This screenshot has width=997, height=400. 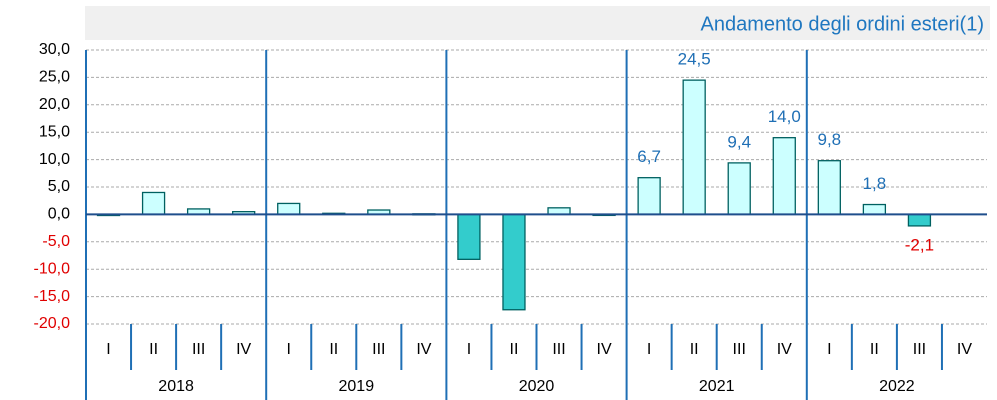 I want to click on y-tick-label: -10,0, so click(x=52, y=268).